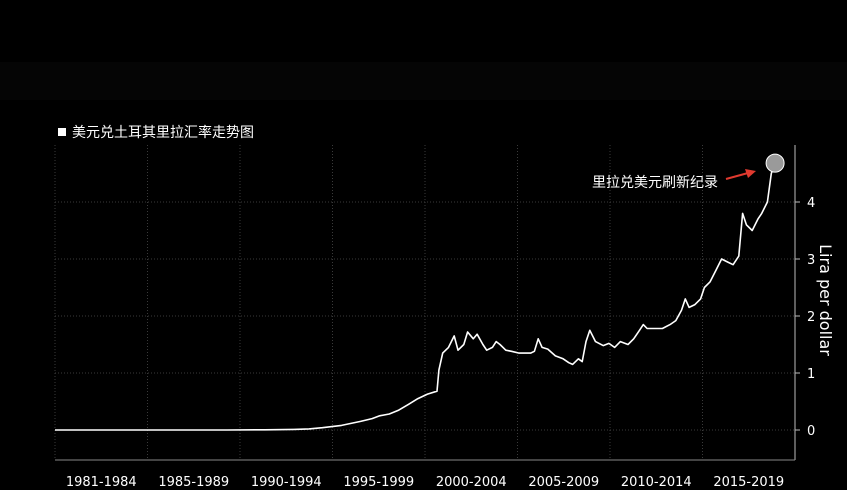 The image size is (847, 490). I want to click on legend-label: 美元兑土耳其里拉汇率走势图, so click(163, 133).